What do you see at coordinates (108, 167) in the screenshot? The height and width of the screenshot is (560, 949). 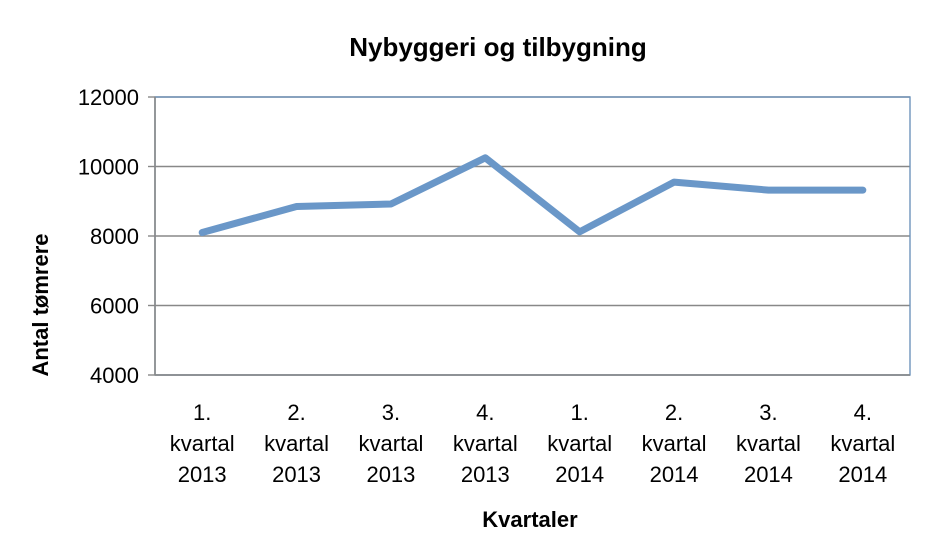 I see `y-tick-label: 10000` at bounding box center [108, 167].